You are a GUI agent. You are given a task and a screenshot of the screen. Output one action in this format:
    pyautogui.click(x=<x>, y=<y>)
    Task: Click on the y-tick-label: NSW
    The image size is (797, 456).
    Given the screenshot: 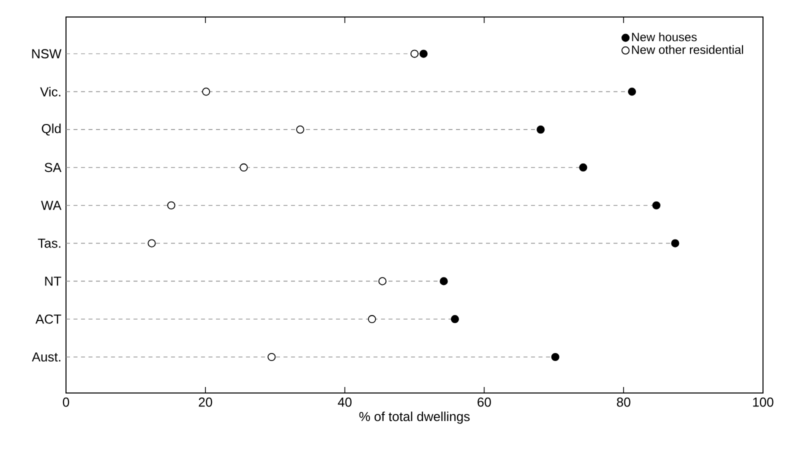 What is the action you would take?
    pyautogui.click(x=47, y=53)
    